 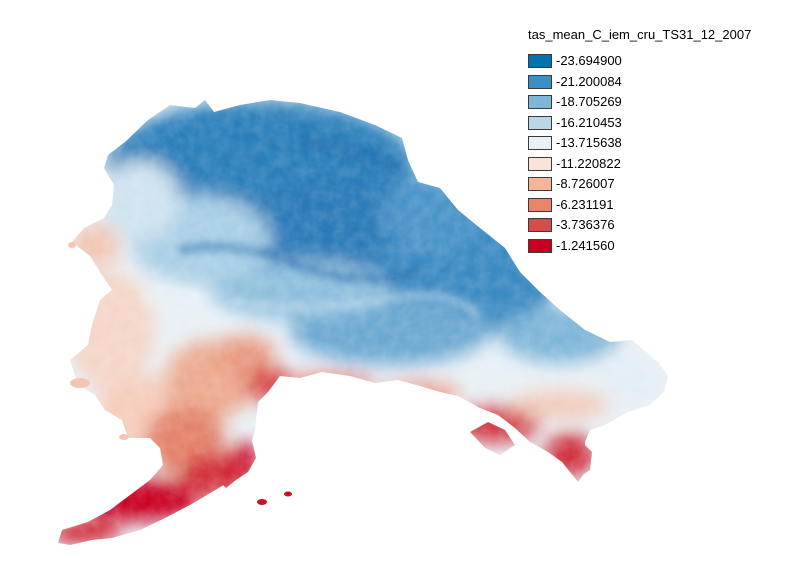 I want to click on legend-item: -13.715638, so click(x=639, y=143).